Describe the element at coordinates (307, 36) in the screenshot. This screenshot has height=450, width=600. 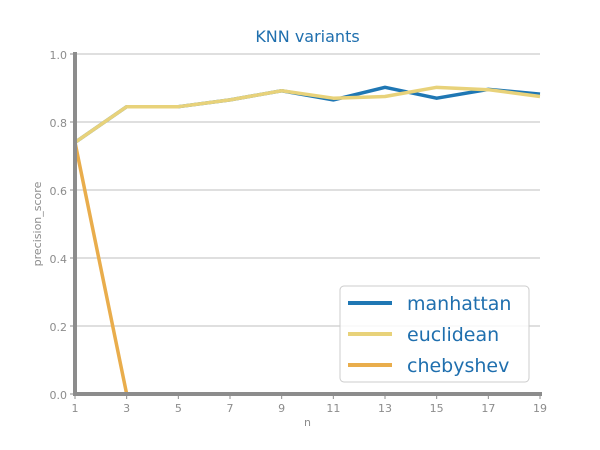
I see `chart-title: KNN variants` at that location.